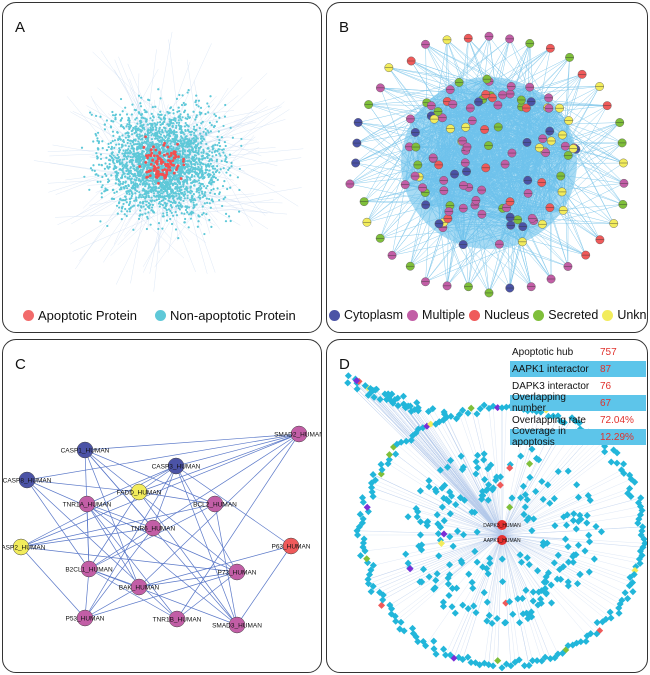  I want to click on protein-node, so click(85, 450).